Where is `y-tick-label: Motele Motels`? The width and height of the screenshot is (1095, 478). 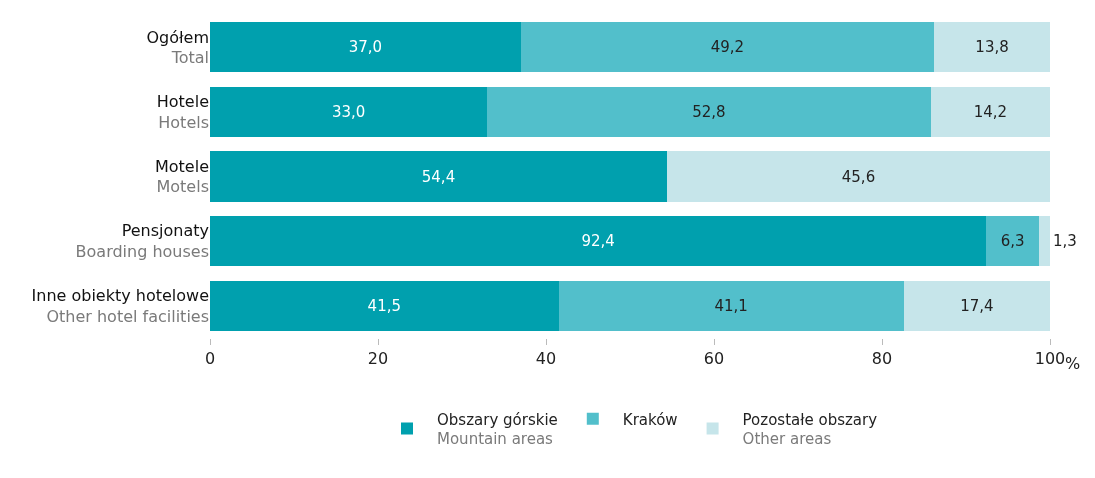 y-tick-label: Motele Motels is located at coordinates (182, 176).